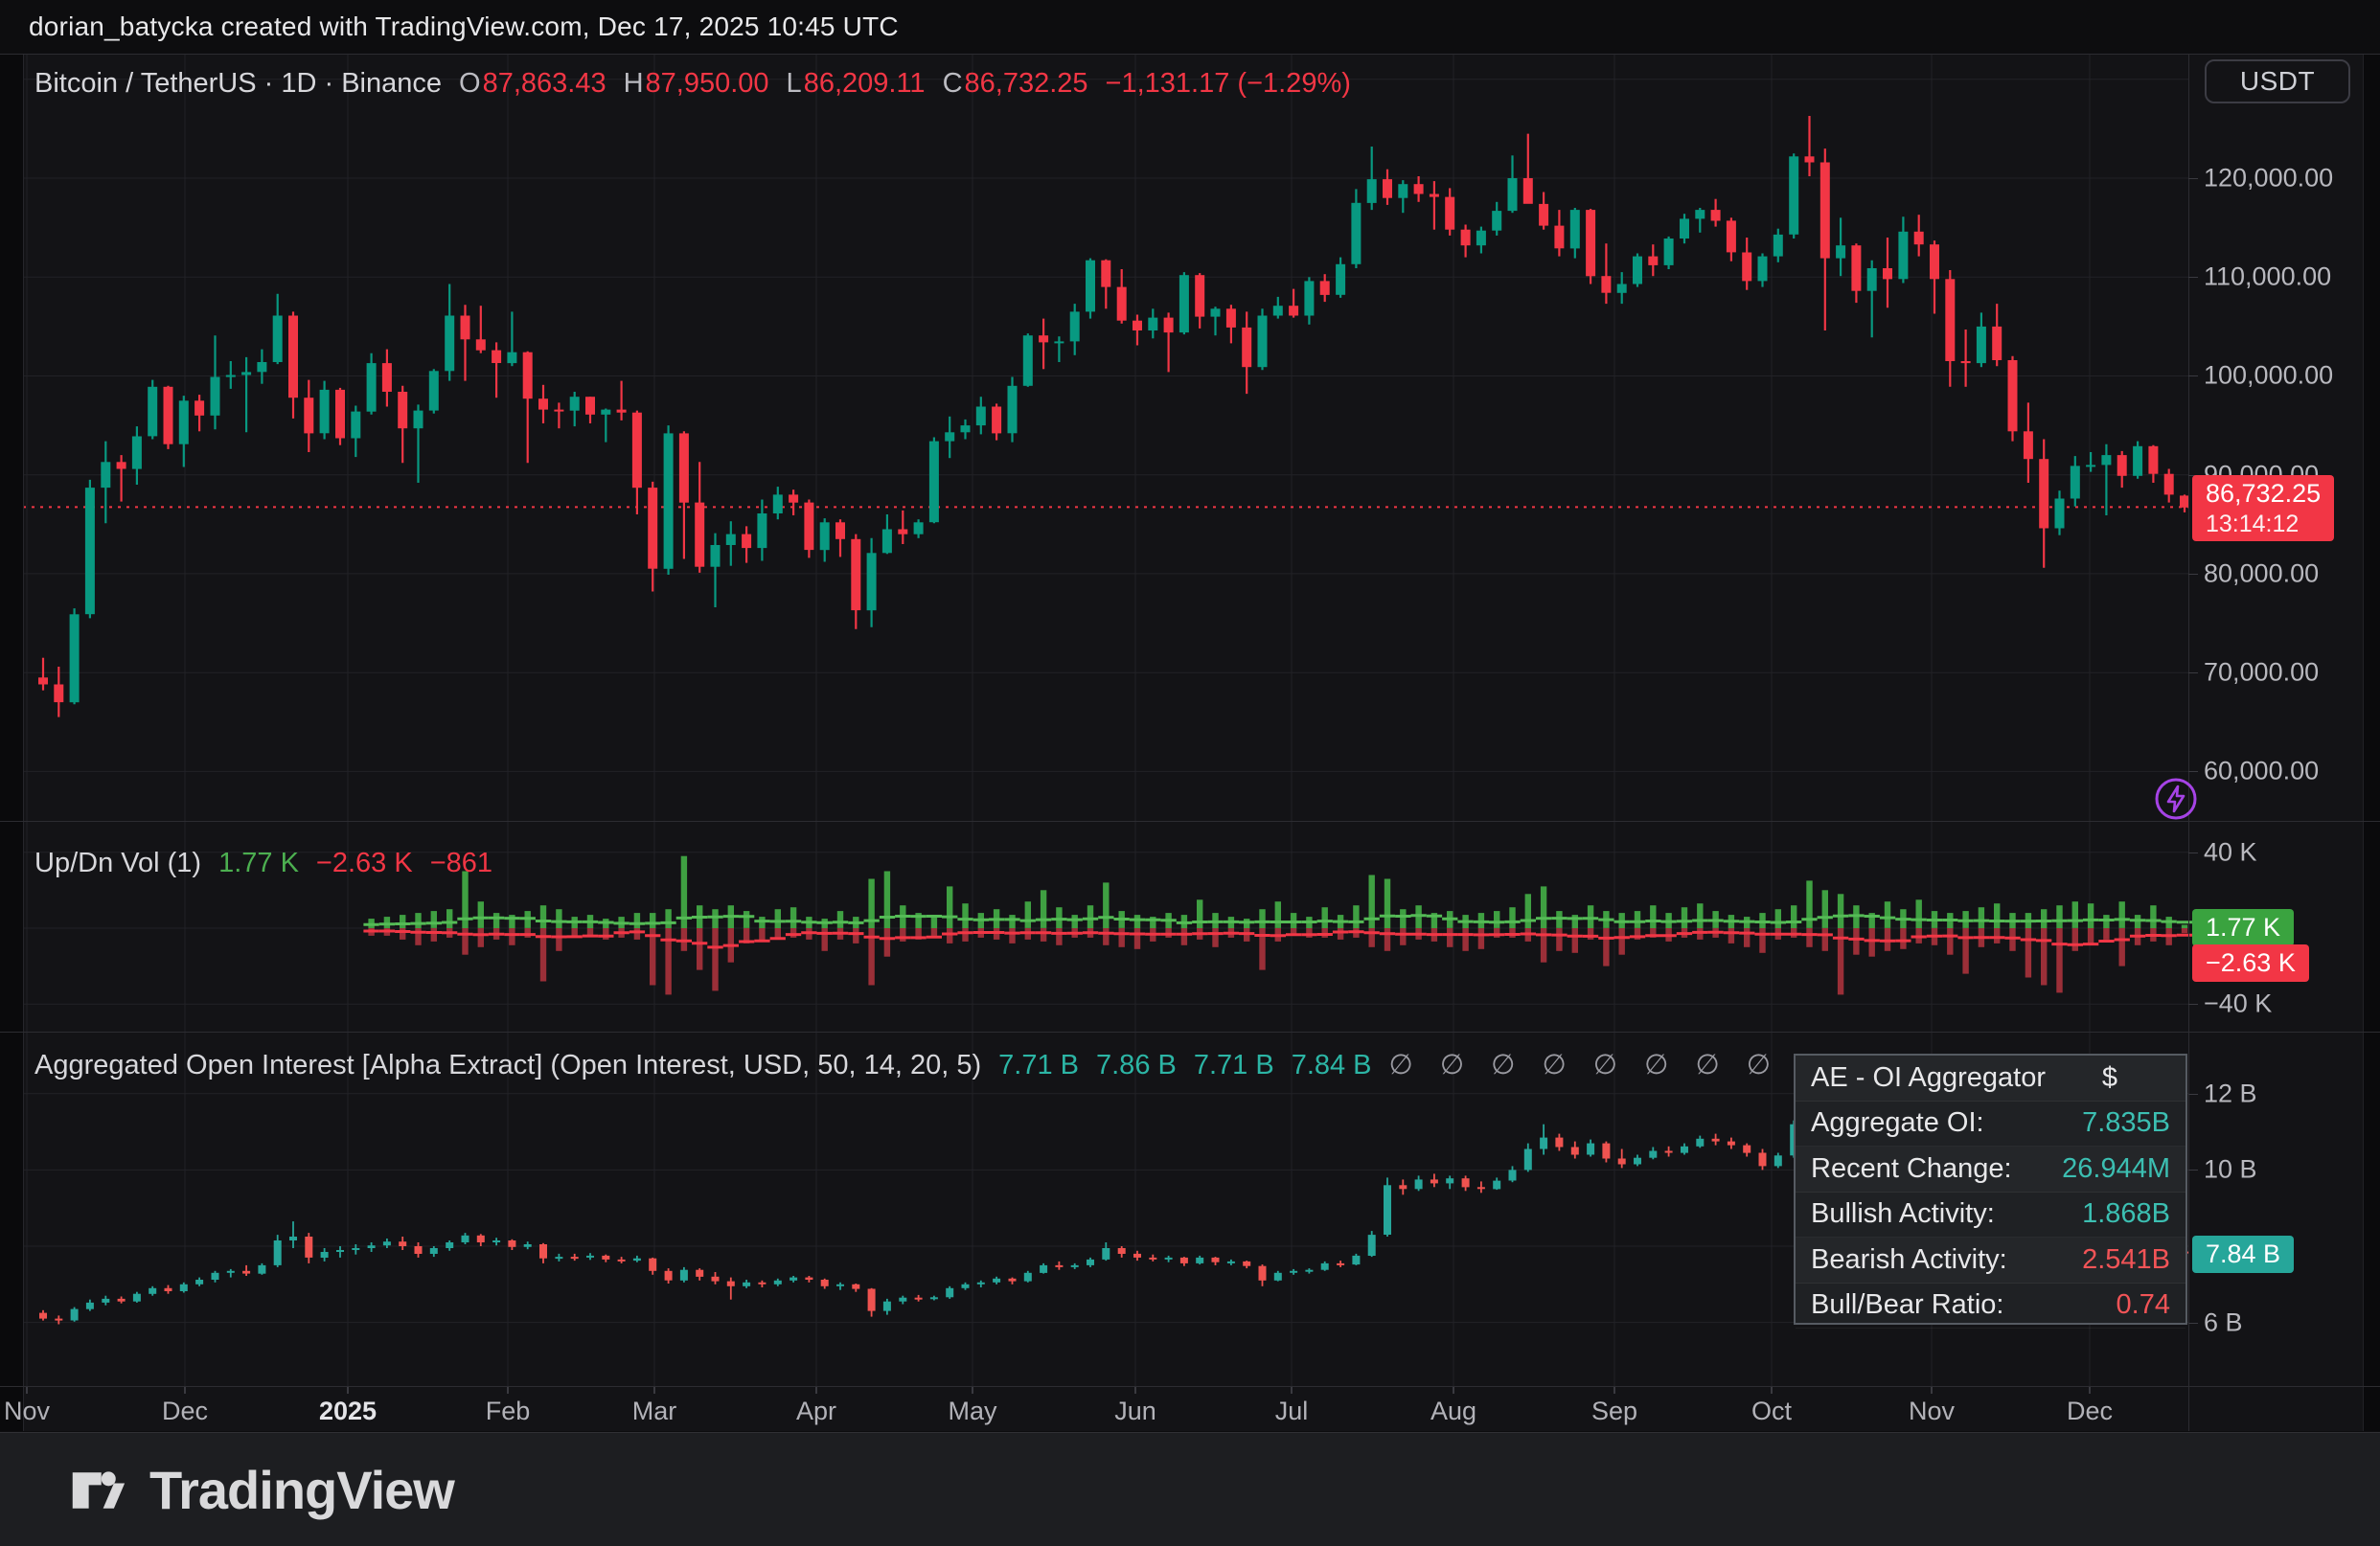  Describe the element at coordinates (1331, 1065) in the screenshot. I see `oi-close-value: 7.84 B` at that location.